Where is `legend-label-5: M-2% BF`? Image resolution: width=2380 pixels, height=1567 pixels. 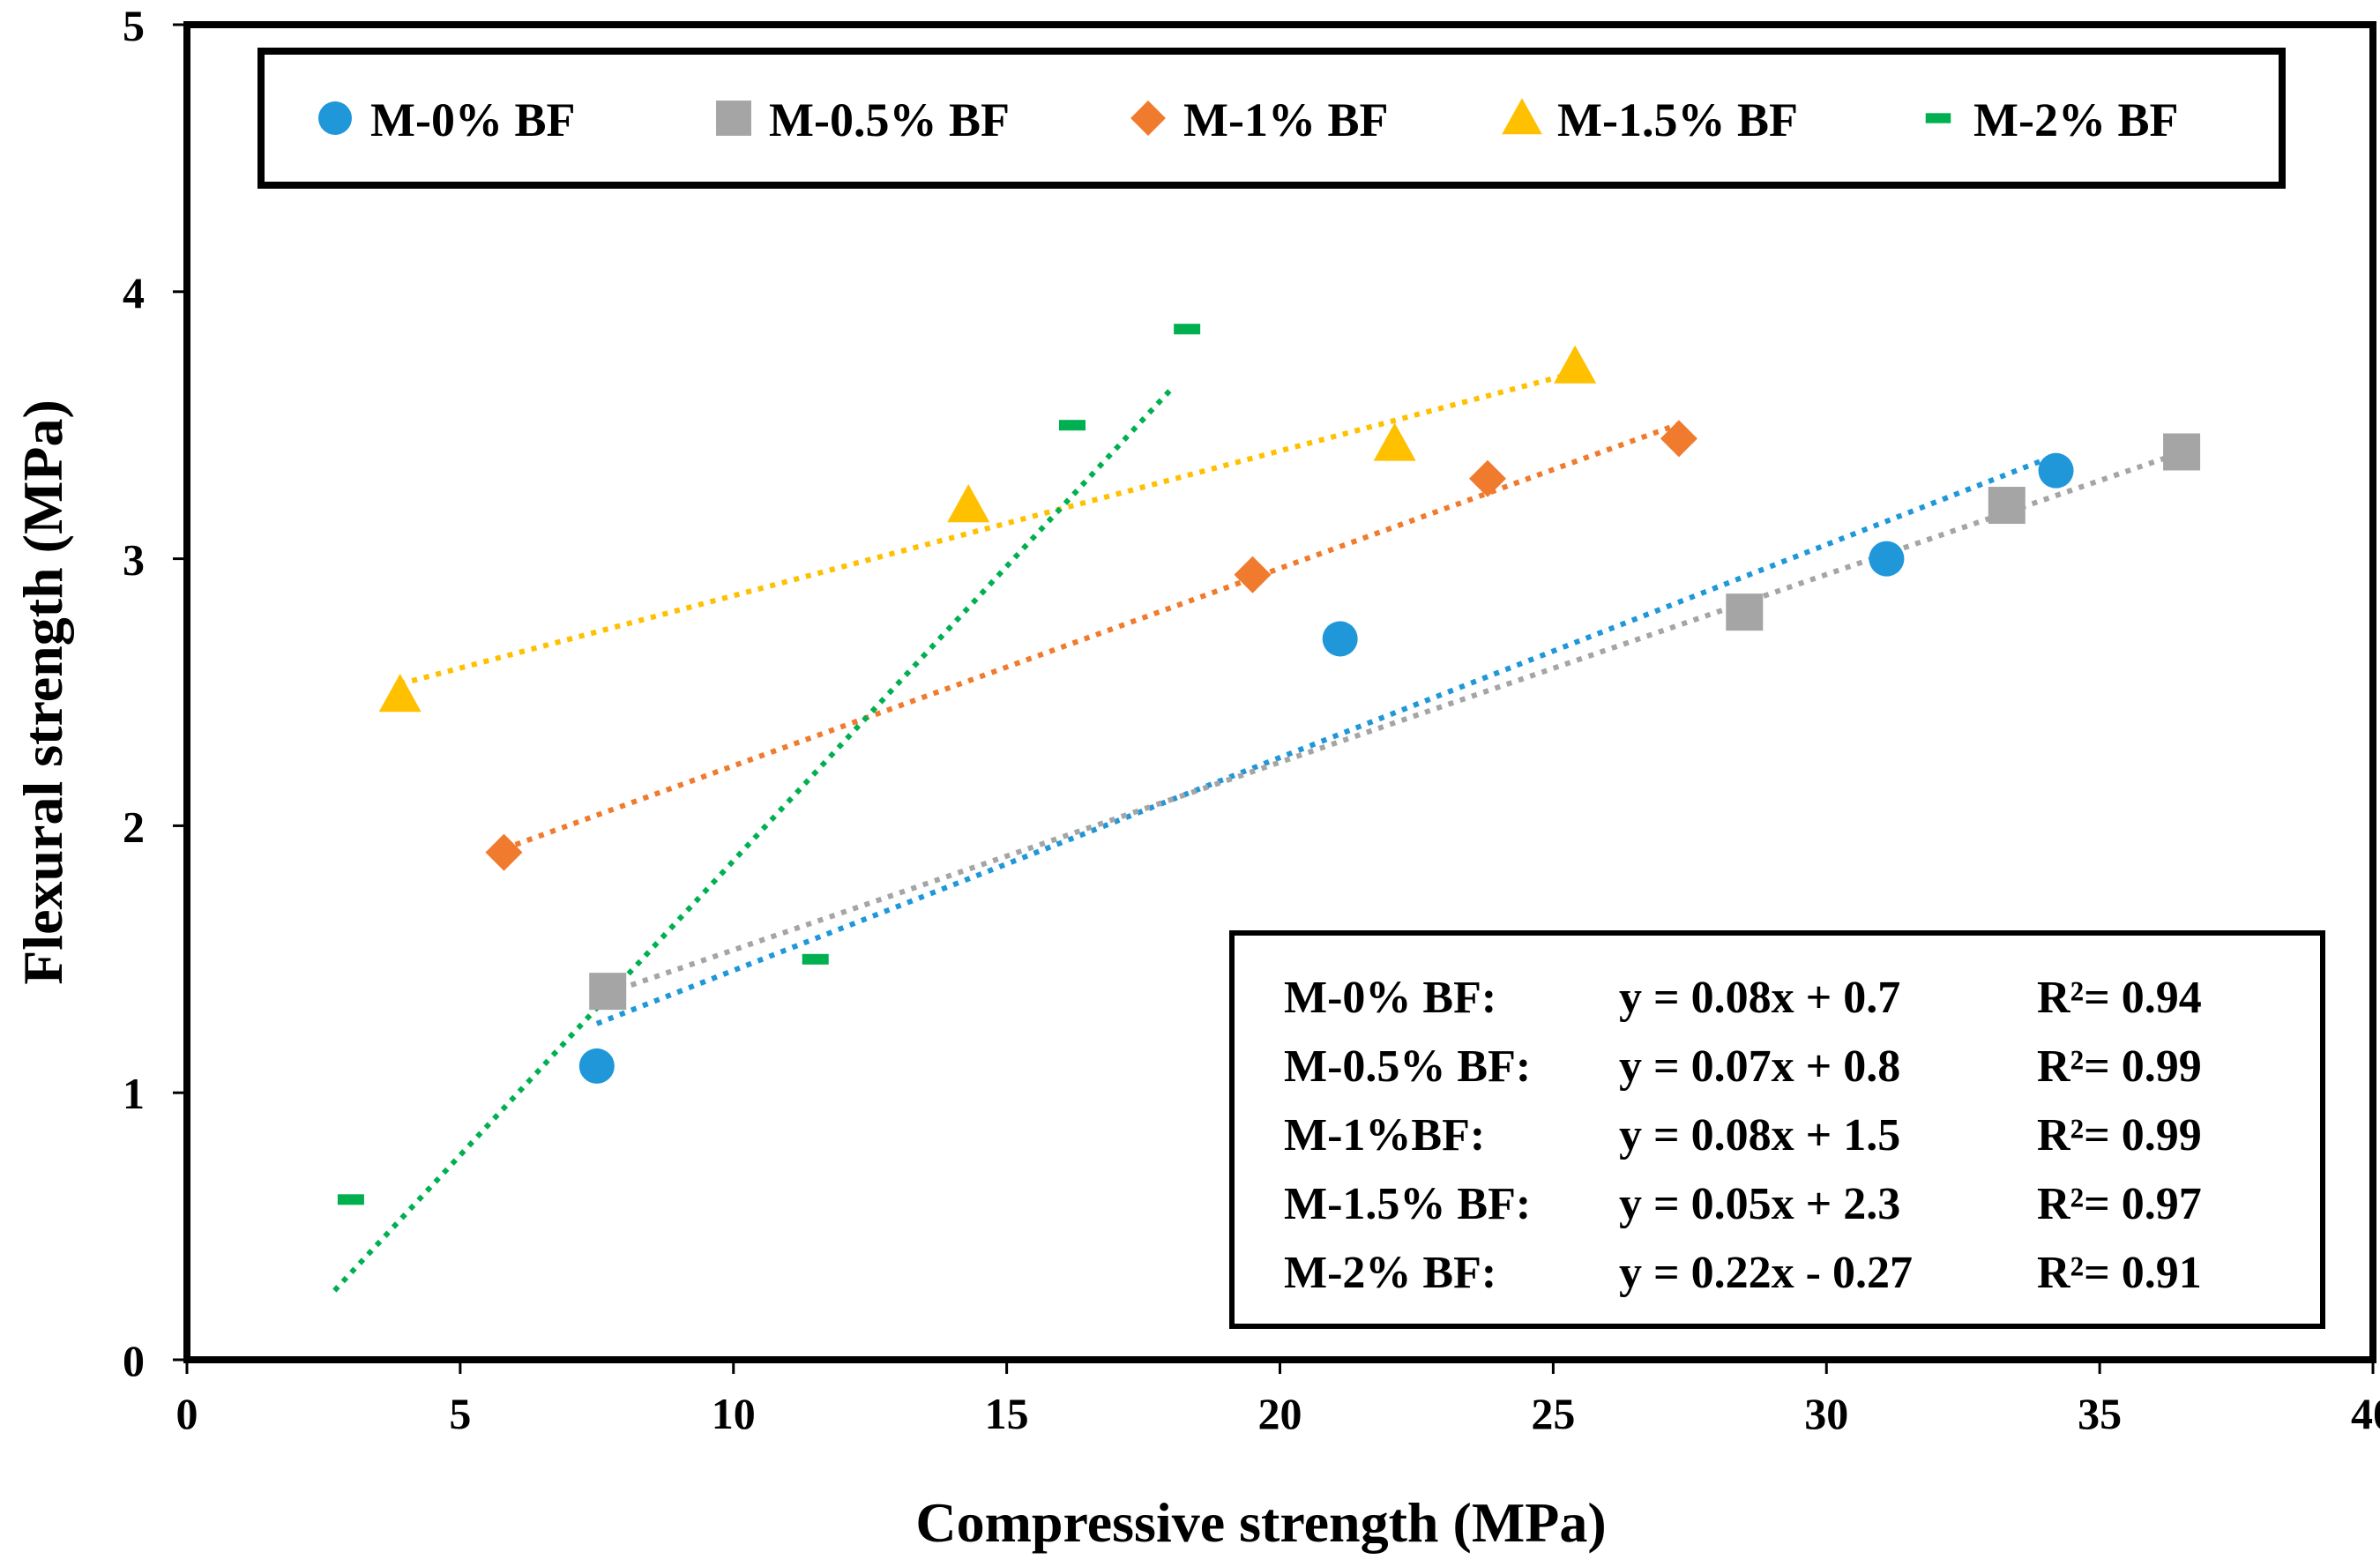
legend-label-5: M-2% BF is located at coordinates (2075, 120).